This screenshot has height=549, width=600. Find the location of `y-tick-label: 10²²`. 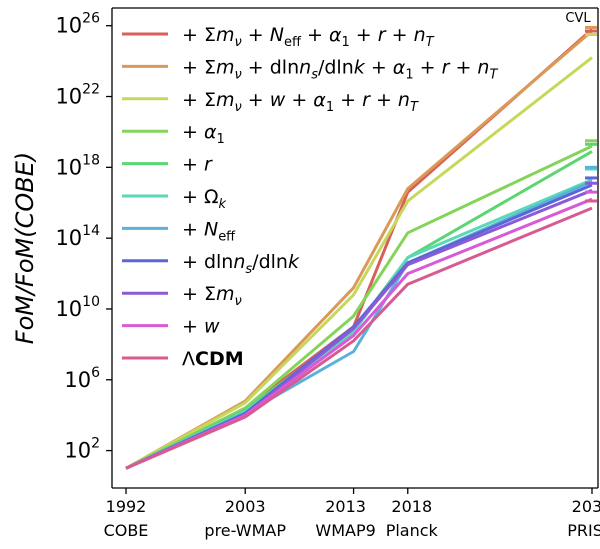

y-tick-label: 10²² is located at coordinates (77, 95).